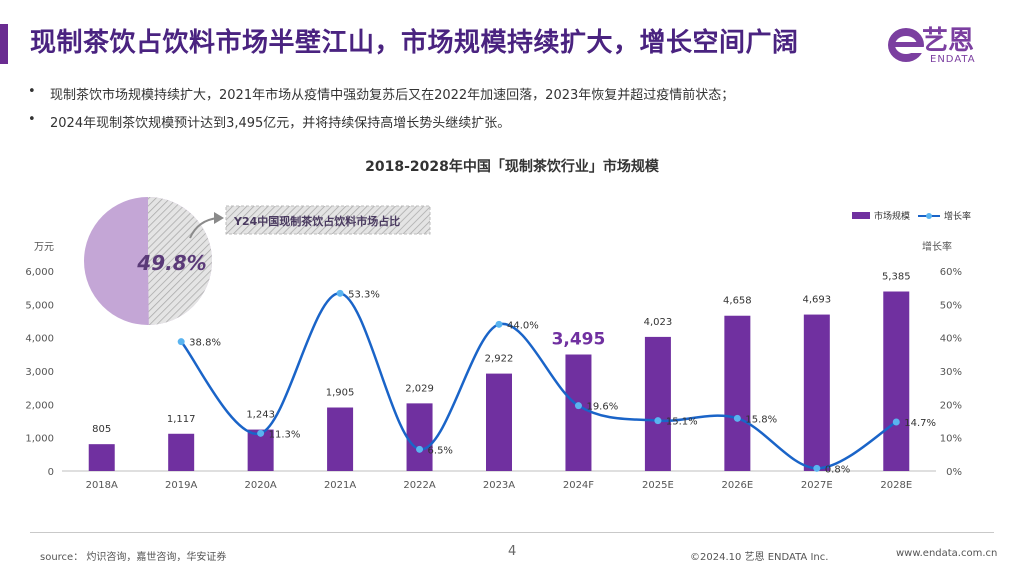 This screenshot has width=1024, height=576. What do you see at coordinates (602, 407) in the screenshot?
I see `growth-rate-label: 19.6%` at bounding box center [602, 407].